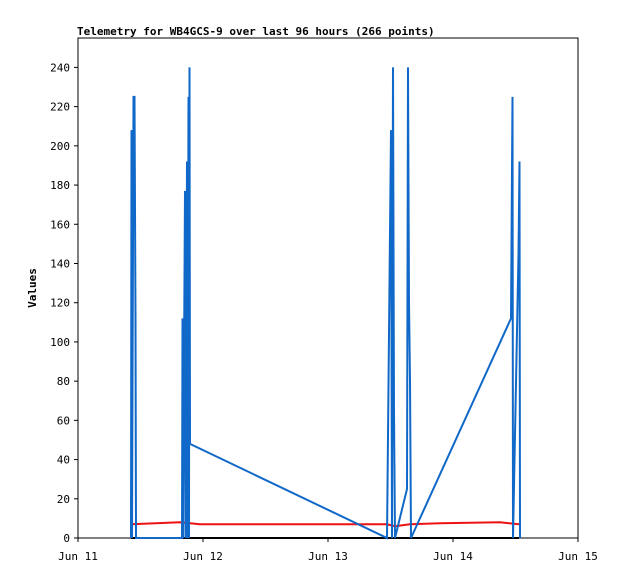  I want to click on y-tick-label: 20, so click(63, 499).